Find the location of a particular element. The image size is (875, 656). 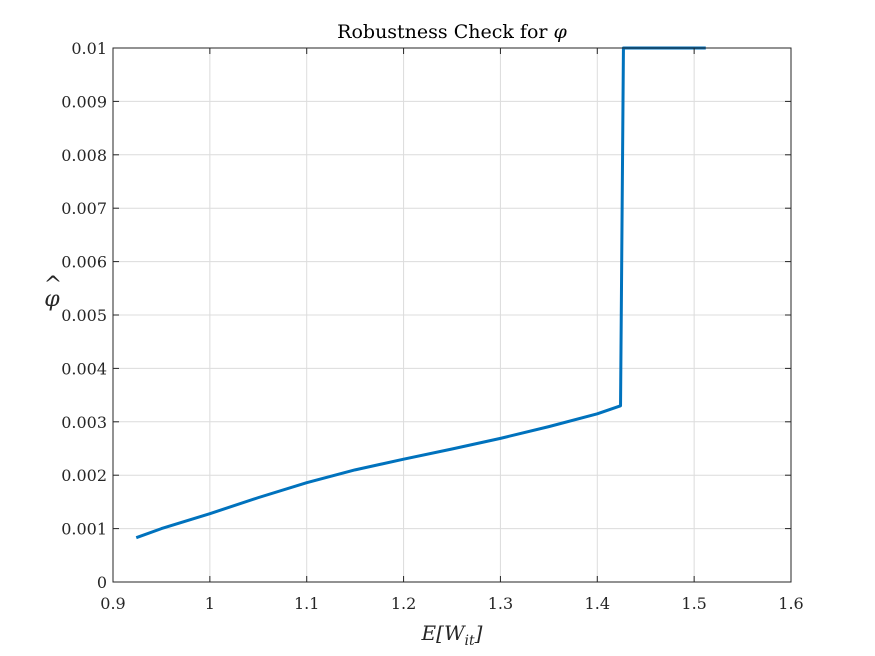

y-tick-label: 0.002 is located at coordinates (84, 475).